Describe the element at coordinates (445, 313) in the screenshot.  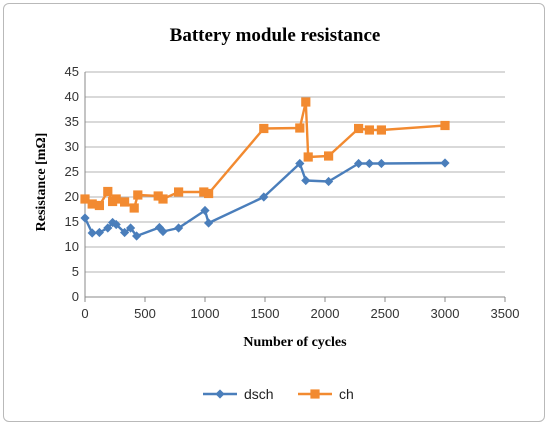
I see `x-tick-label: 3000` at that location.